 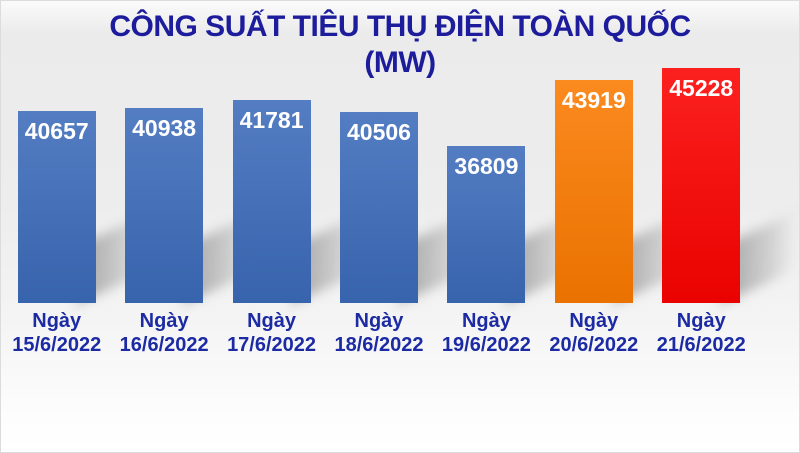 I want to click on bar-value-label: 41781, so click(x=271, y=120).